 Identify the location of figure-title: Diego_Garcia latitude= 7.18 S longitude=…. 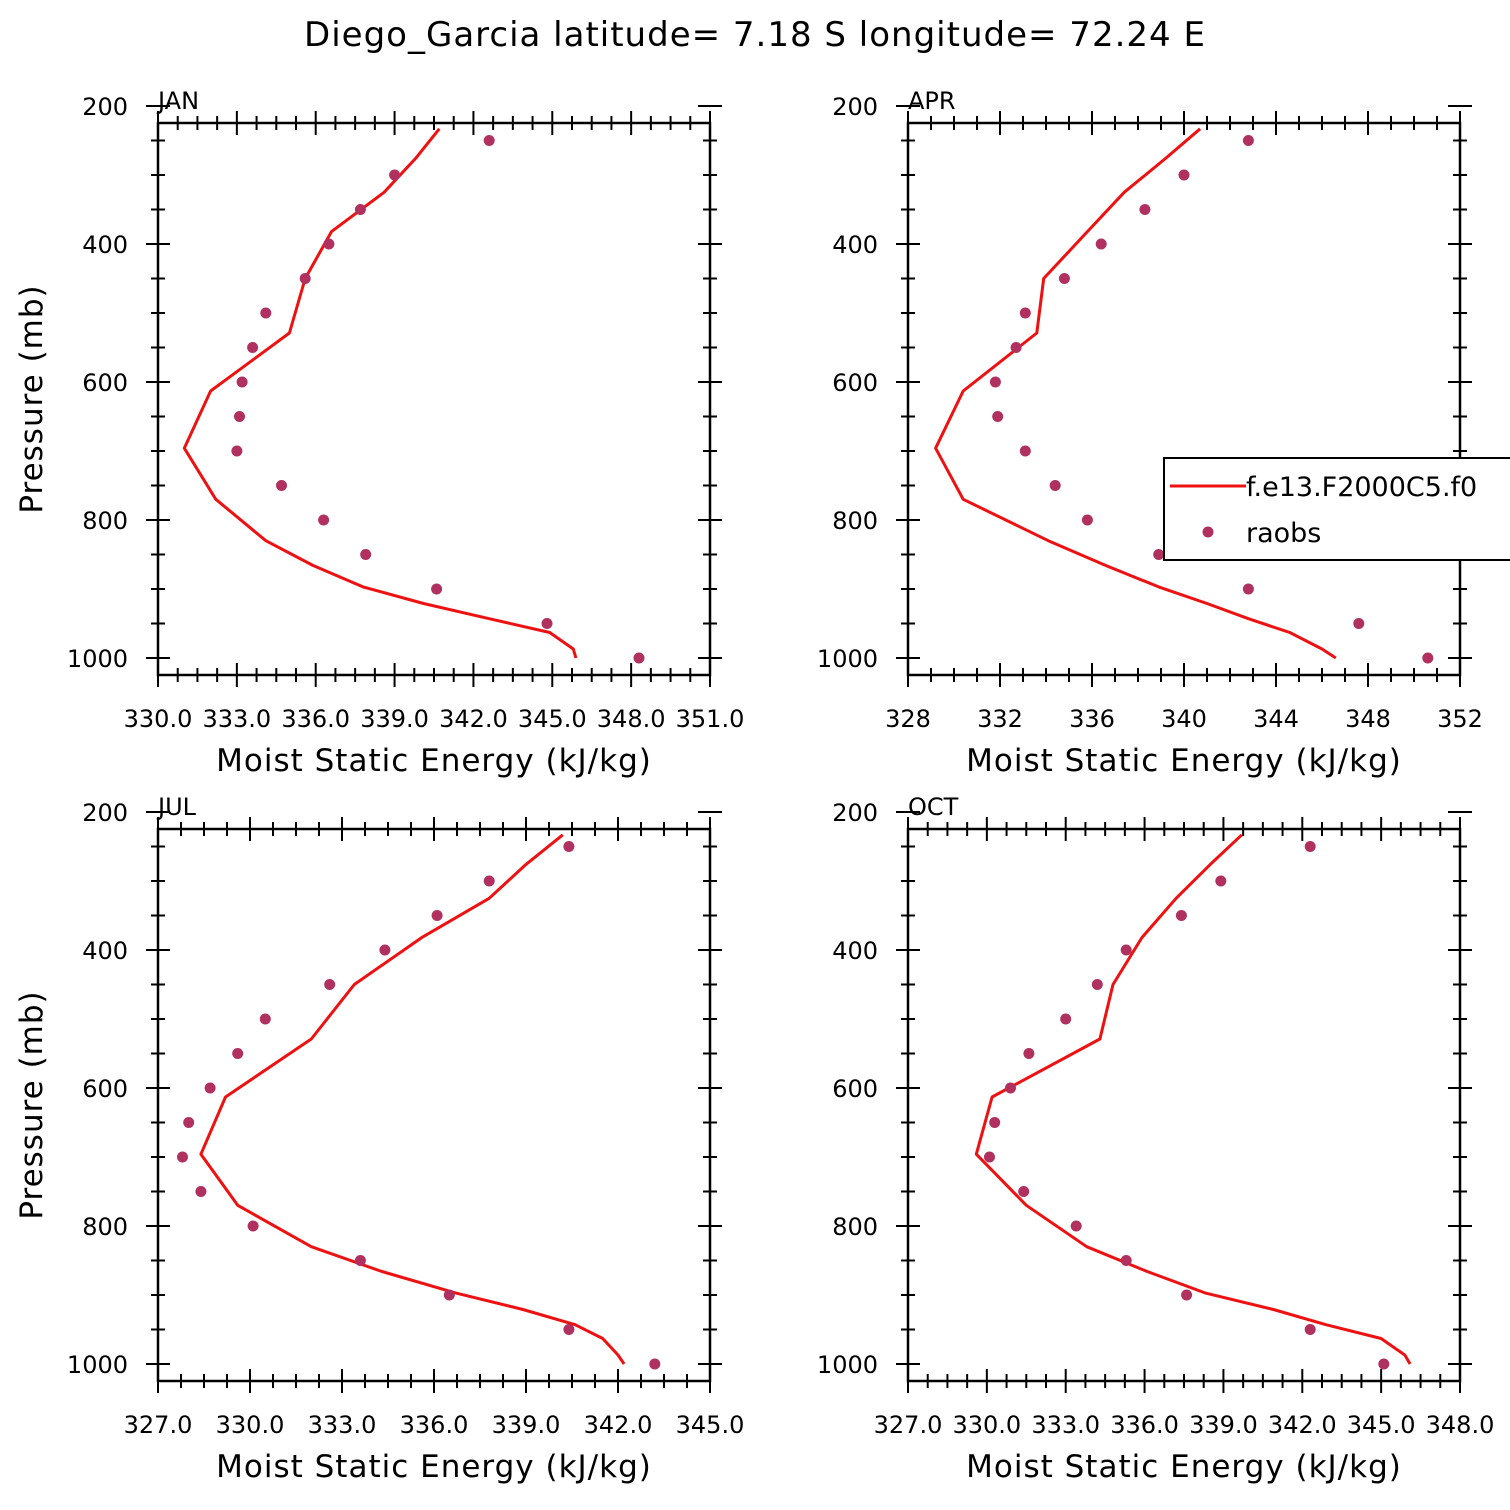
(755, 35).